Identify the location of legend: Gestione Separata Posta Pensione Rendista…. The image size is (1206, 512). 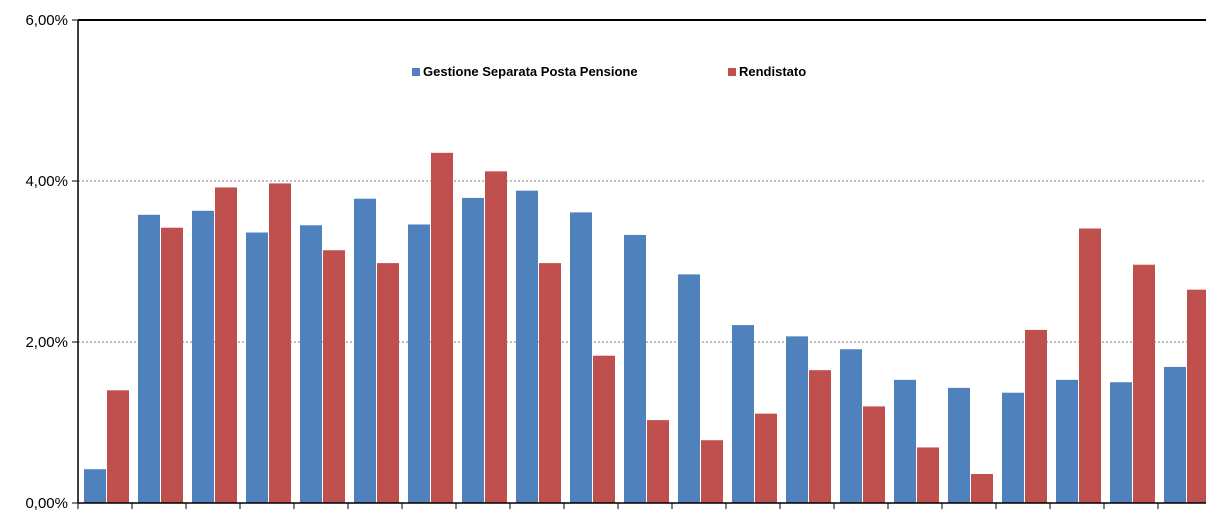
(609, 71).